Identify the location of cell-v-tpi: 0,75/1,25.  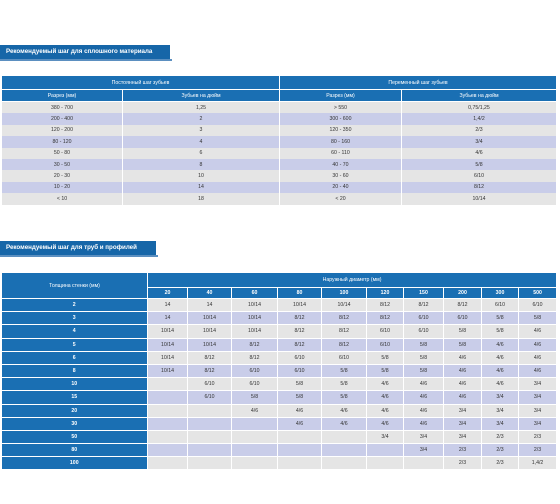
(479, 107).